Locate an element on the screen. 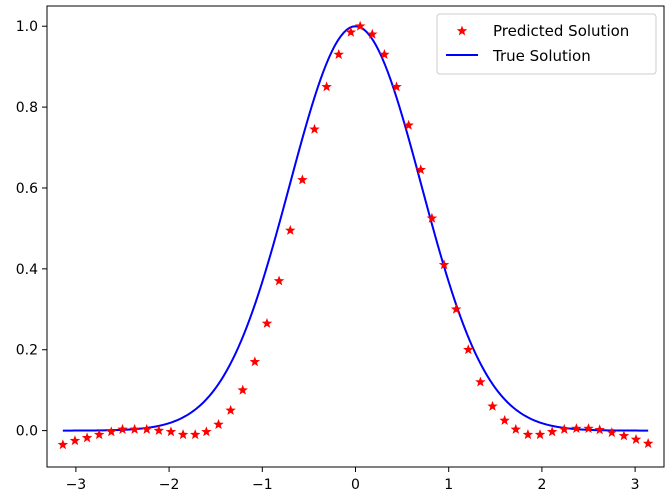 The width and height of the screenshot is (672, 498). y-tick: 0.8 is located at coordinates (31, 108).